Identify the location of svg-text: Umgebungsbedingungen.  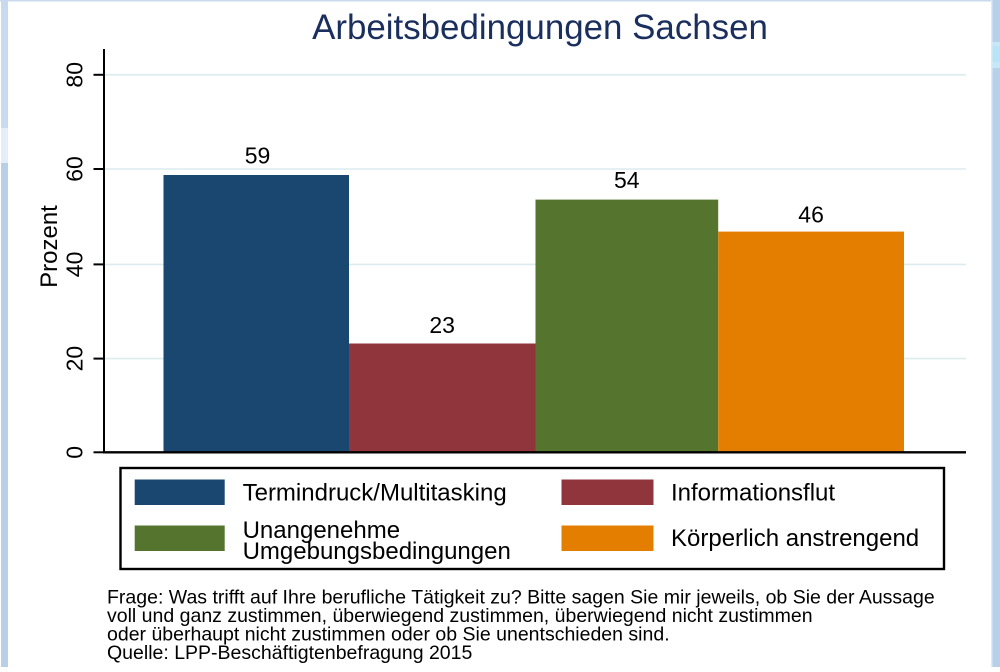
(377, 551).